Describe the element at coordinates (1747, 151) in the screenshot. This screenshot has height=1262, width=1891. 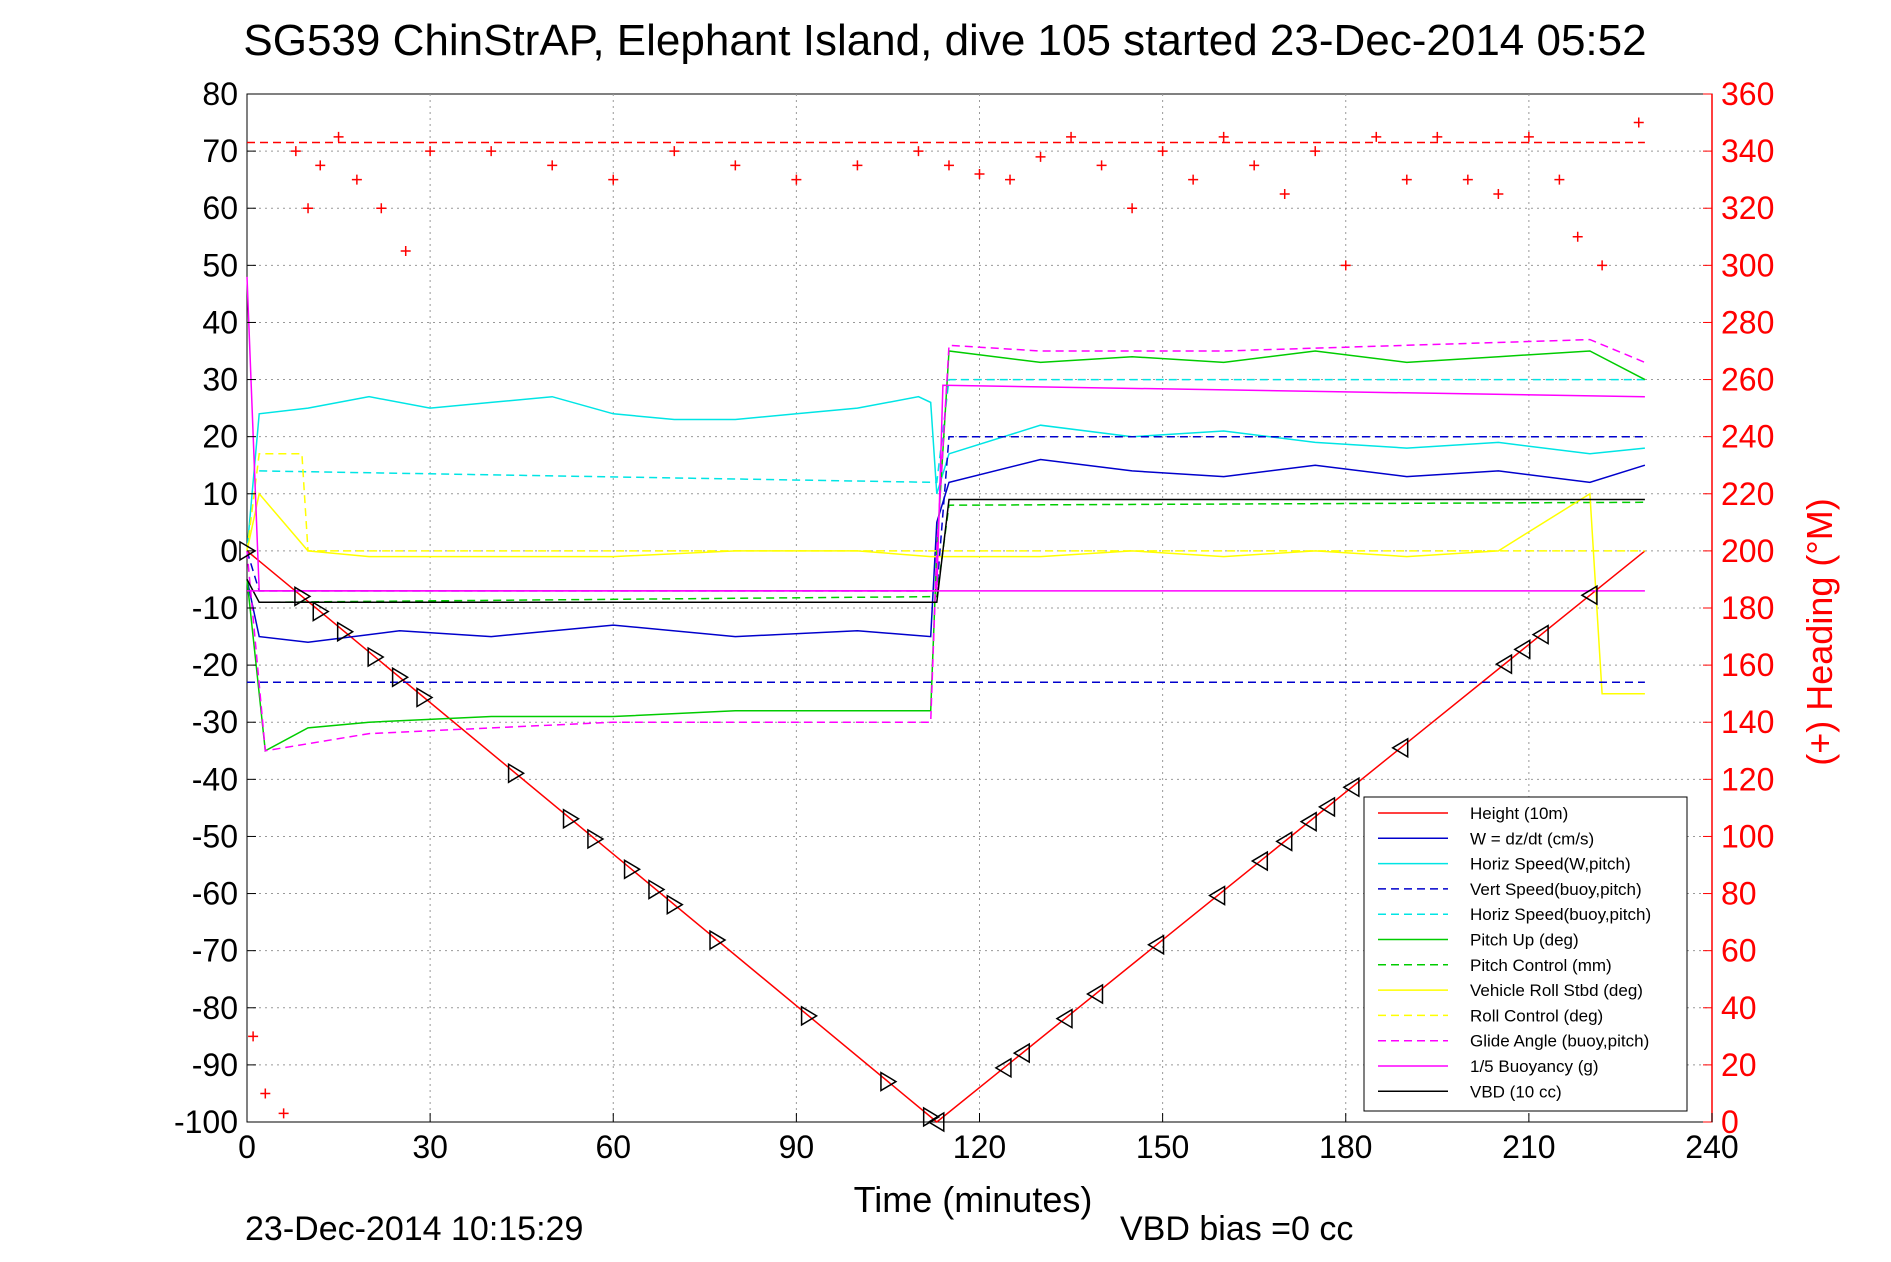
I see `y2-tick-label: 340` at that location.